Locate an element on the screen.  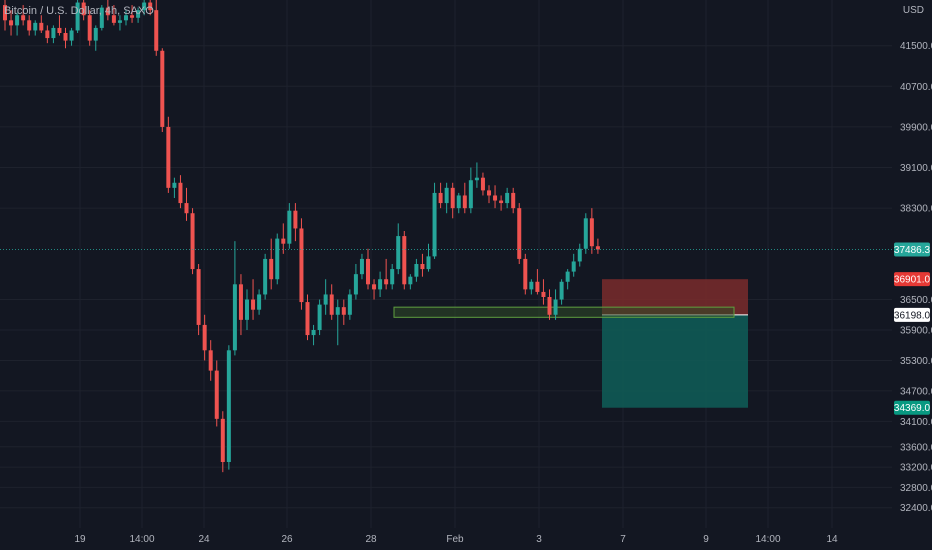
support-zone-rectangle is located at coordinates (564, 312).